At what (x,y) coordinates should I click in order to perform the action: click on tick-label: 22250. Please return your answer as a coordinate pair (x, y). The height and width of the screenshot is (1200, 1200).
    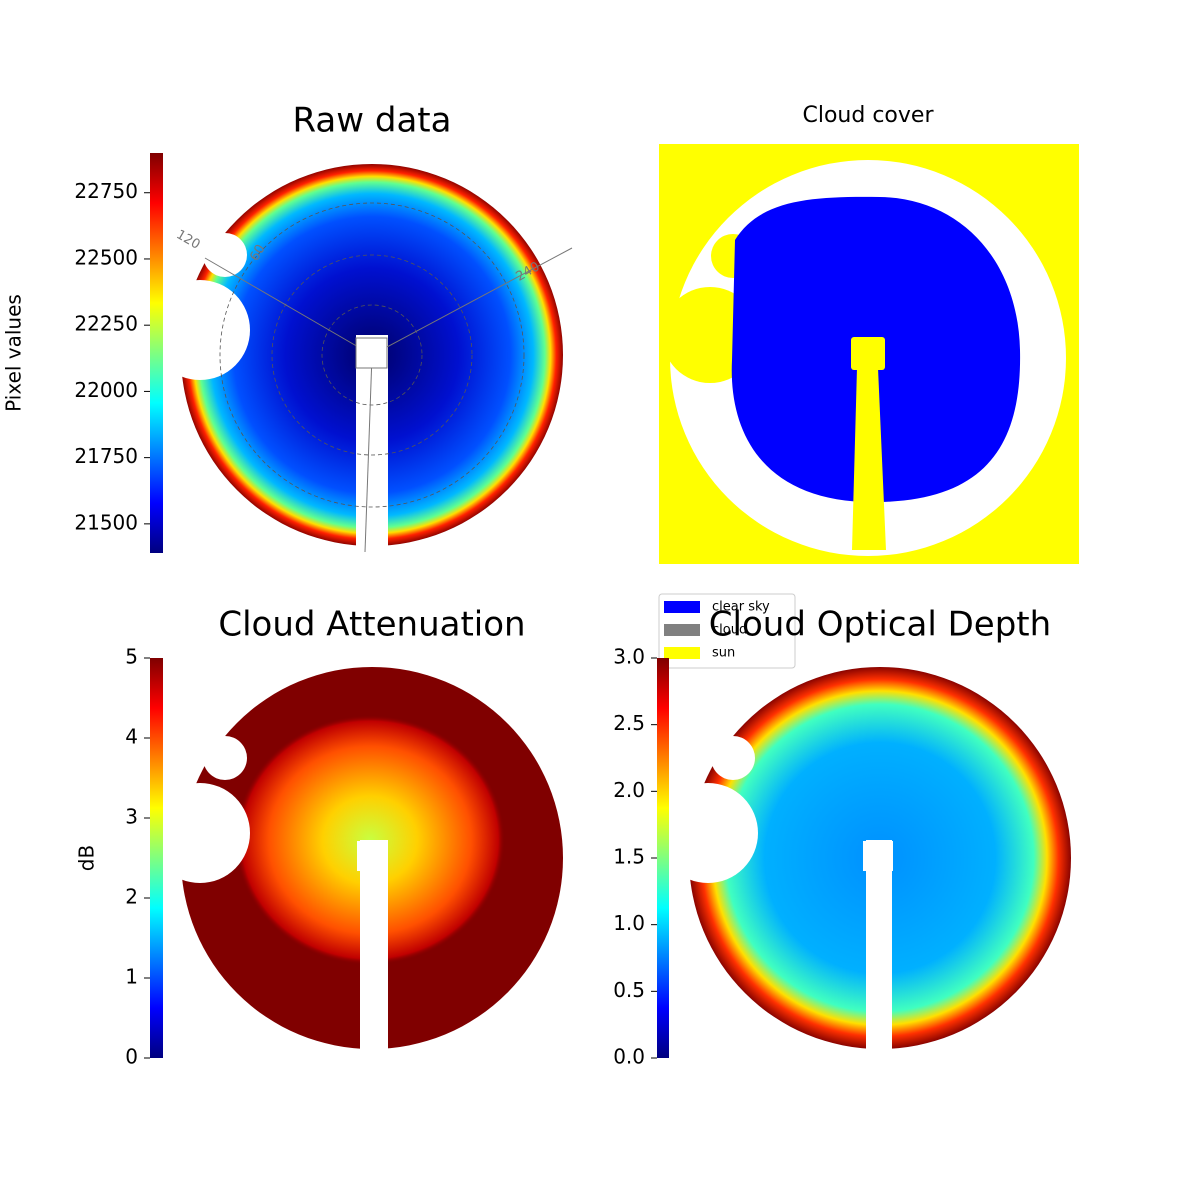
    Looking at the image, I should click on (106, 324).